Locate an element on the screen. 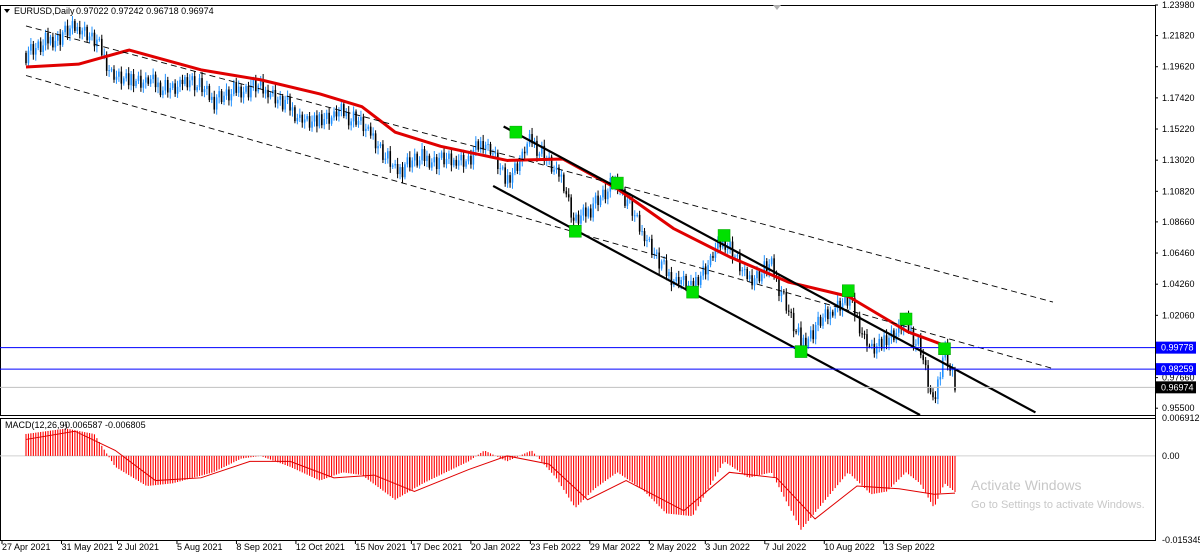 The height and width of the screenshot is (558, 1200). price-tick-label: 1.23980 is located at coordinates (1178, 5).